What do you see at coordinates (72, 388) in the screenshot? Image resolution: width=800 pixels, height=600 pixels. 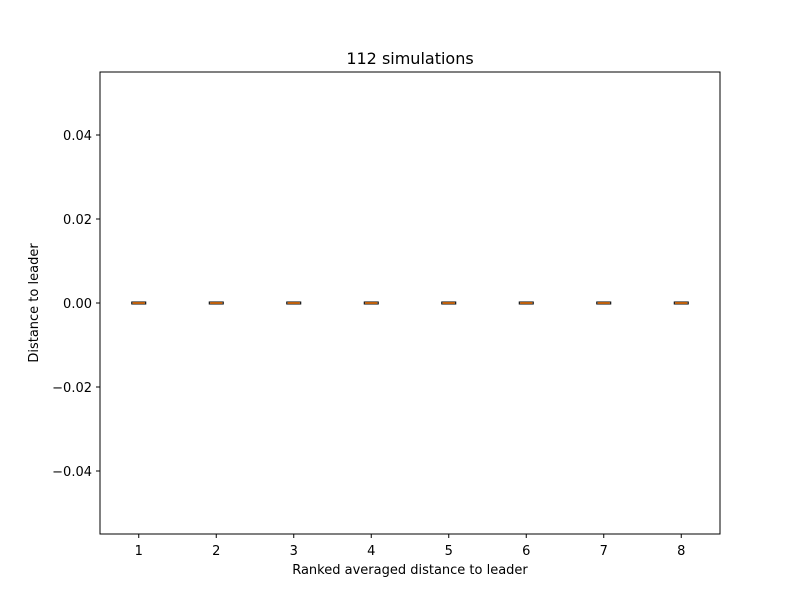 I see `y-tick-label: −0.02` at bounding box center [72, 388].